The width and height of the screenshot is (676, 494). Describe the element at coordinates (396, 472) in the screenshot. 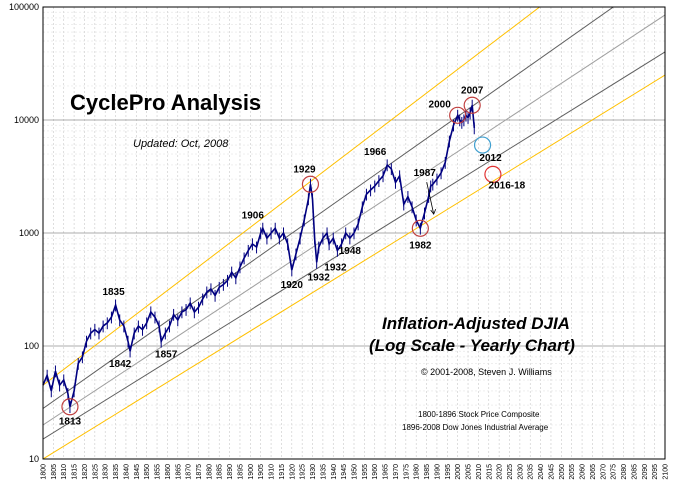

I see `x-tick-label: 1970` at that location.